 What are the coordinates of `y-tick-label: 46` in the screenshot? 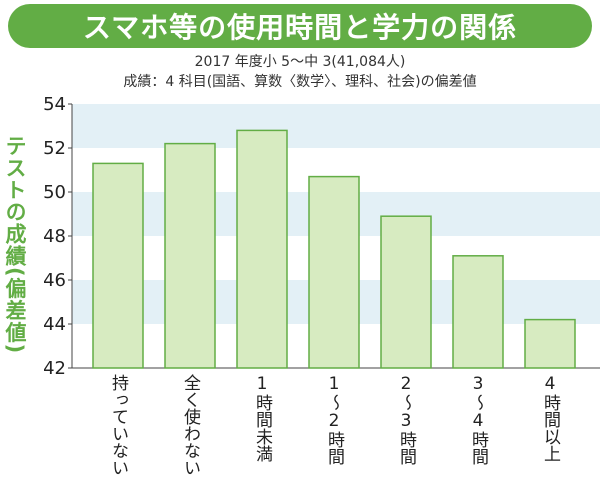 It's located at (54, 280).